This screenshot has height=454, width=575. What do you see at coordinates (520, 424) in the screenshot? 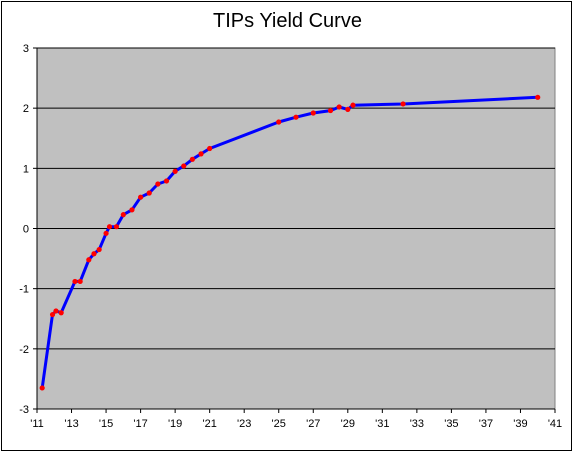
I see `x-tick-label: '39` at bounding box center [520, 424].